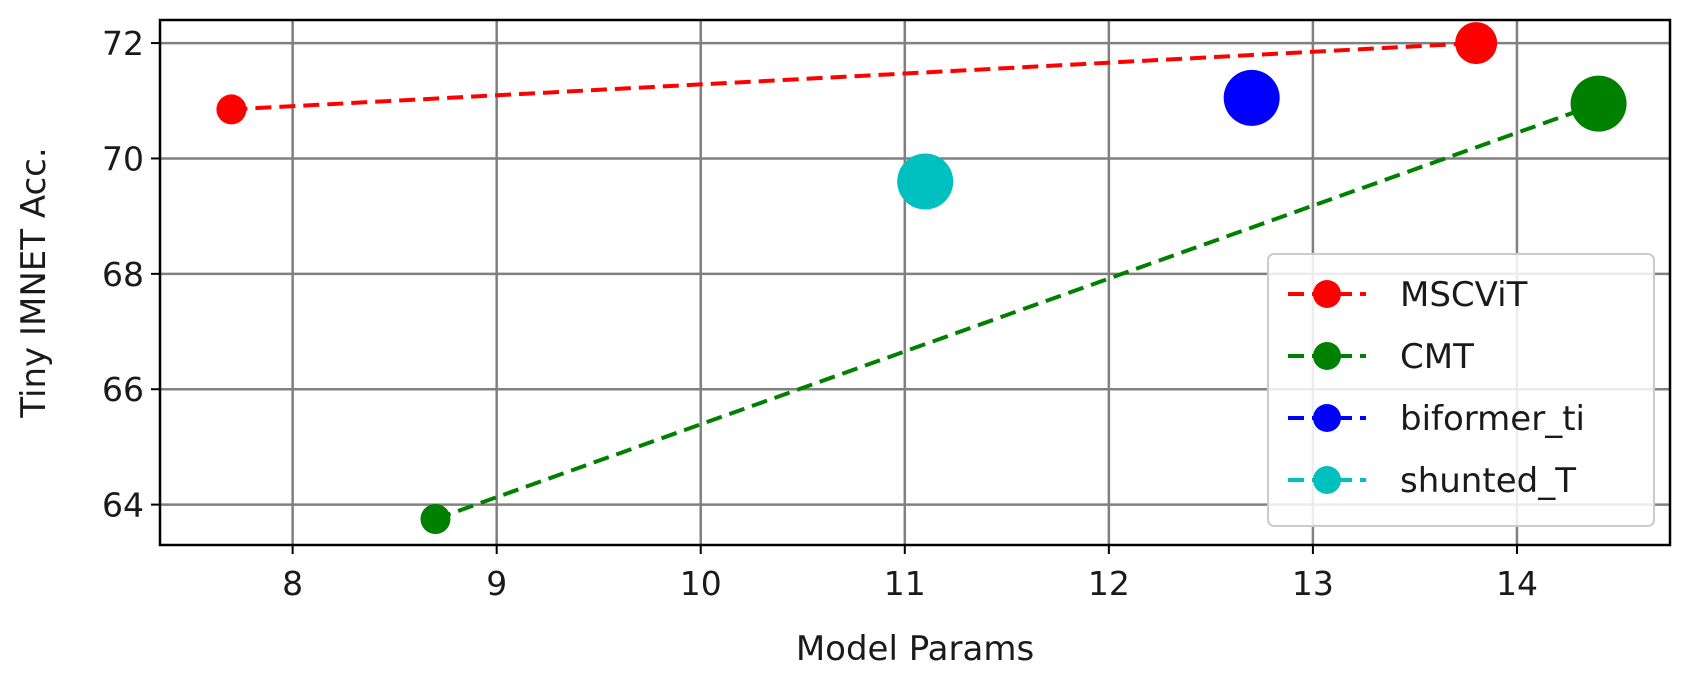 This screenshot has width=1695, height=673. What do you see at coordinates (34, 282) in the screenshot?
I see `y-axis-label: Tiny IMNET Acc.` at bounding box center [34, 282].